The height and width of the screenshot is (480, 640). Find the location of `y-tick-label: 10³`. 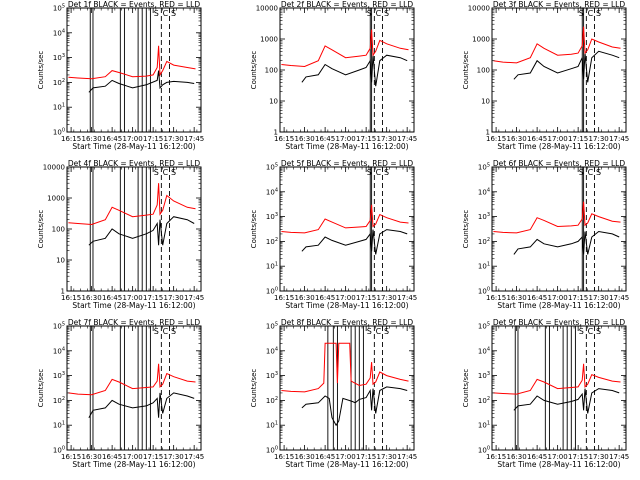

y-tick-label: 10³ is located at coordinates (272, 375).